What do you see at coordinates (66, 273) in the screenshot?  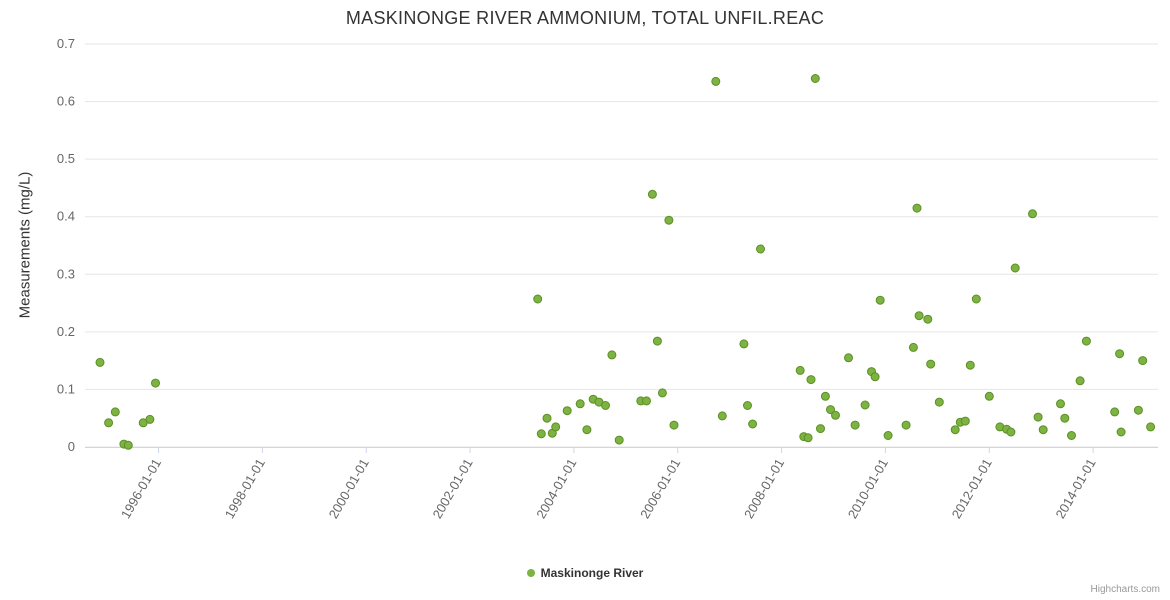 I see `y-axis-tick-label: 0.3` at bounding box center [66, 273].